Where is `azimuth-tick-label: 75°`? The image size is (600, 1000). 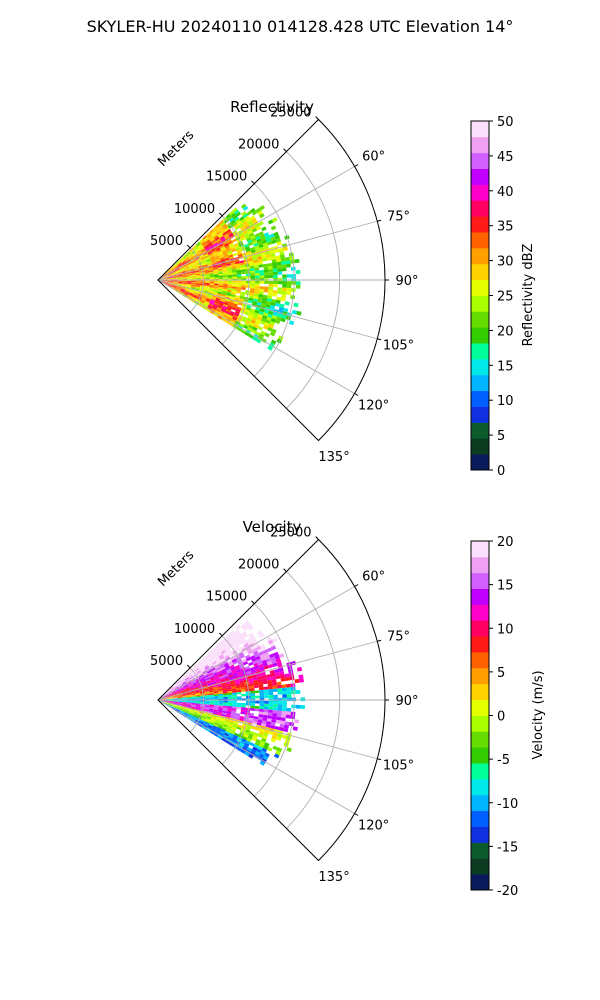
azimuth-tick-label: 75° is located at coordinates (398, 637).